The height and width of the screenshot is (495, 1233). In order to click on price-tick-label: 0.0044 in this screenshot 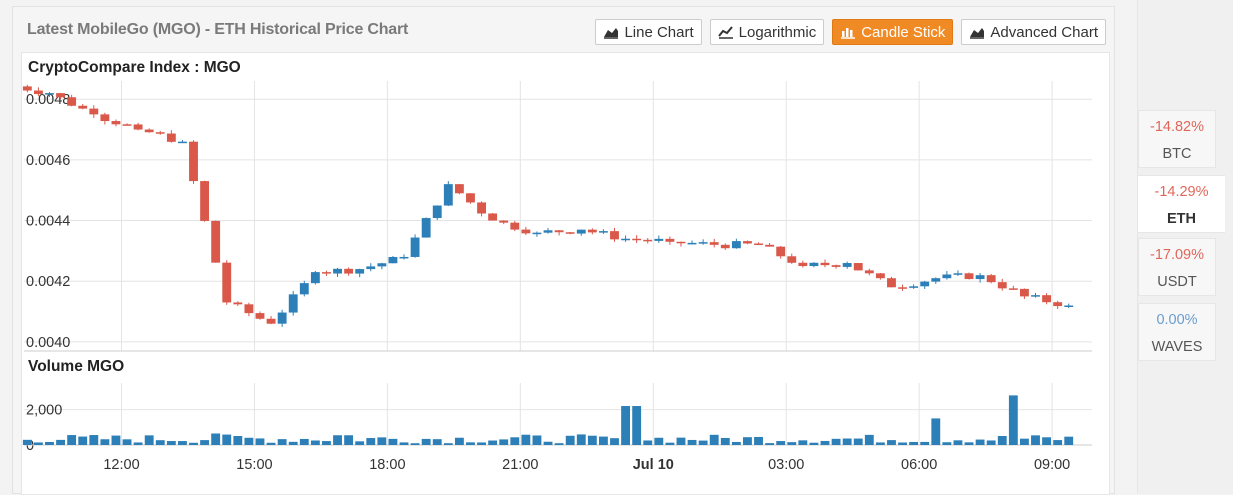, I will do `click(48, 222)`.